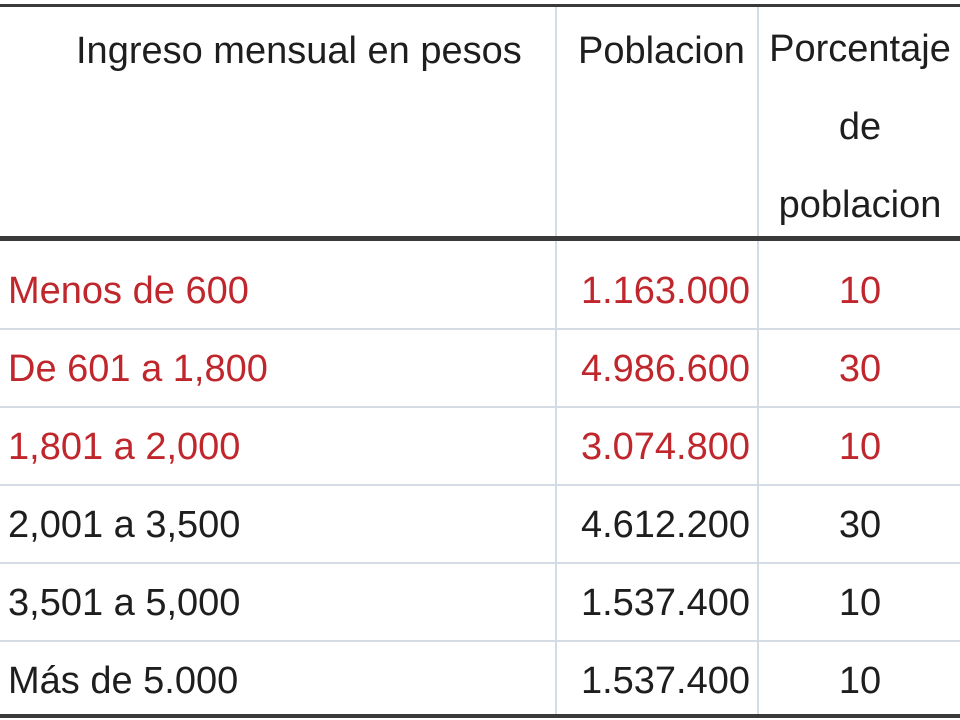 The image size is (960, 720). I want to click on cell-ingreso: 2,001 a 3,500, so click(124, 525).